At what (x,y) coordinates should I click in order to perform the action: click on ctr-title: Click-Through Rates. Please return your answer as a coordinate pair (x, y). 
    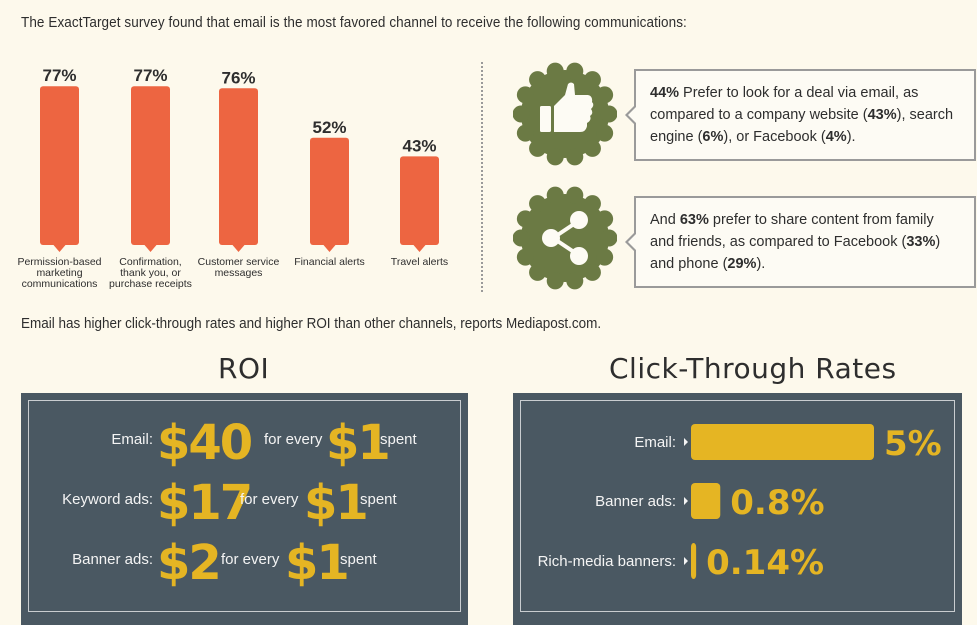
    Looking at the image, I should click on (753, 368).